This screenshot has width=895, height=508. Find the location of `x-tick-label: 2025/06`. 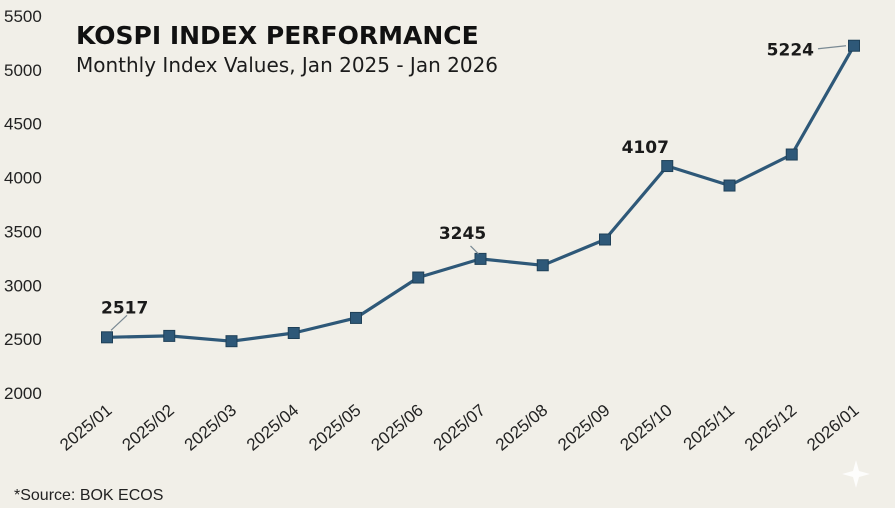

x-tick-label: 2025/06 is located at coordinates (397, 428).